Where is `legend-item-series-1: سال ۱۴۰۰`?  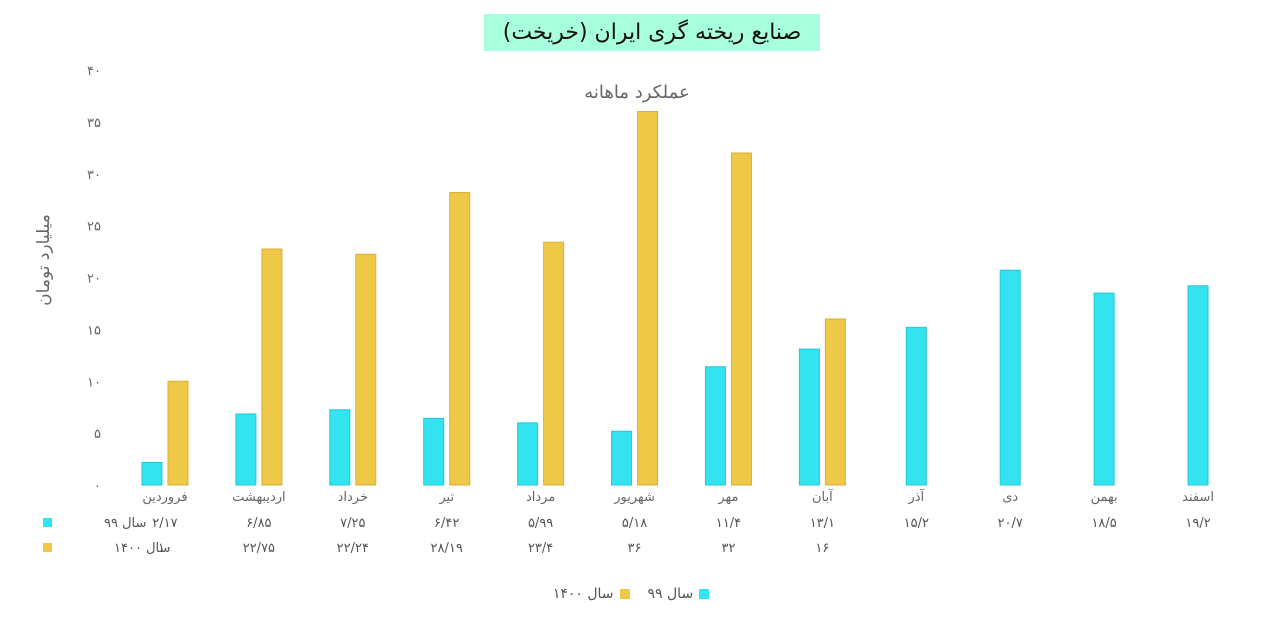
legend-item-series-1: سال ۱۴۰۰ is located at coordinates (591, 594).